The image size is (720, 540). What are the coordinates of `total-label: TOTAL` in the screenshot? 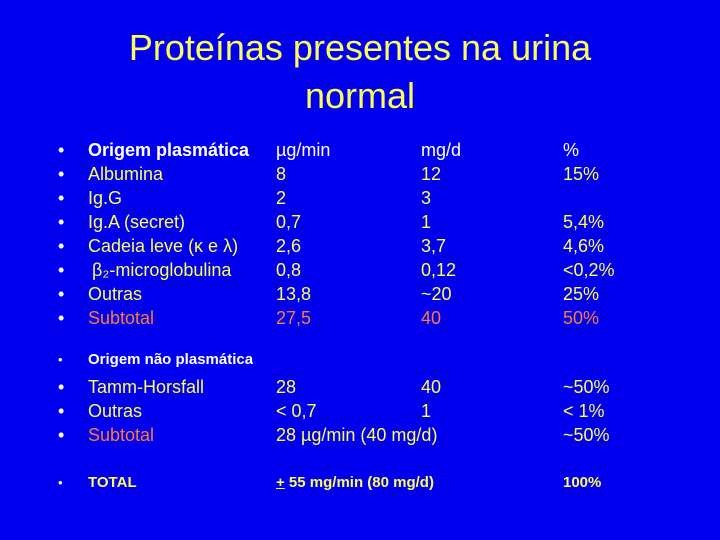 It's located at (112, 482).